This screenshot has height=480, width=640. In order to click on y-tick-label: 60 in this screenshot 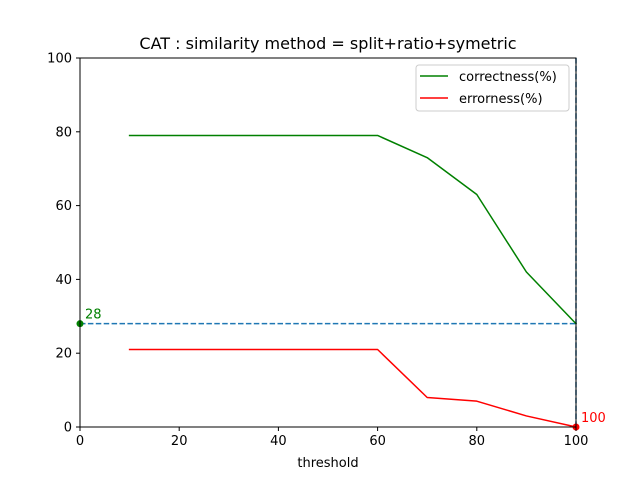, I will do `click(63, 206)`.